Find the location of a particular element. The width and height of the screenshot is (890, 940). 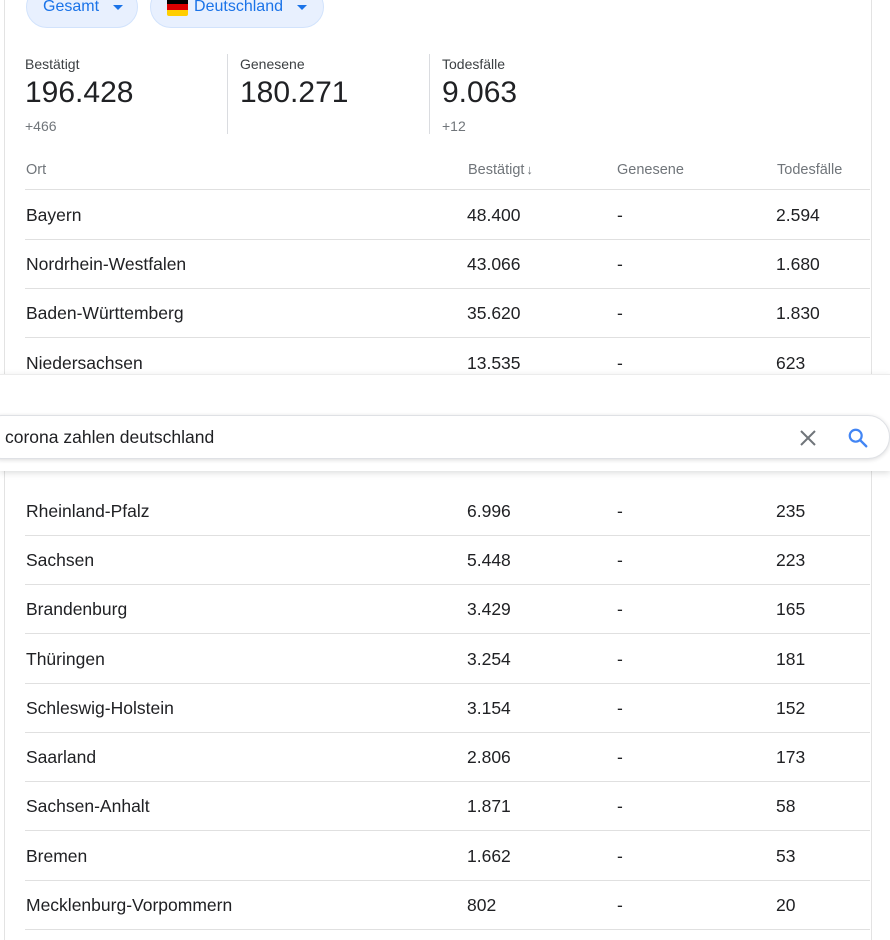

table-row: Bayern 48.400 - 2.594 is located at coordinates (447, 215).